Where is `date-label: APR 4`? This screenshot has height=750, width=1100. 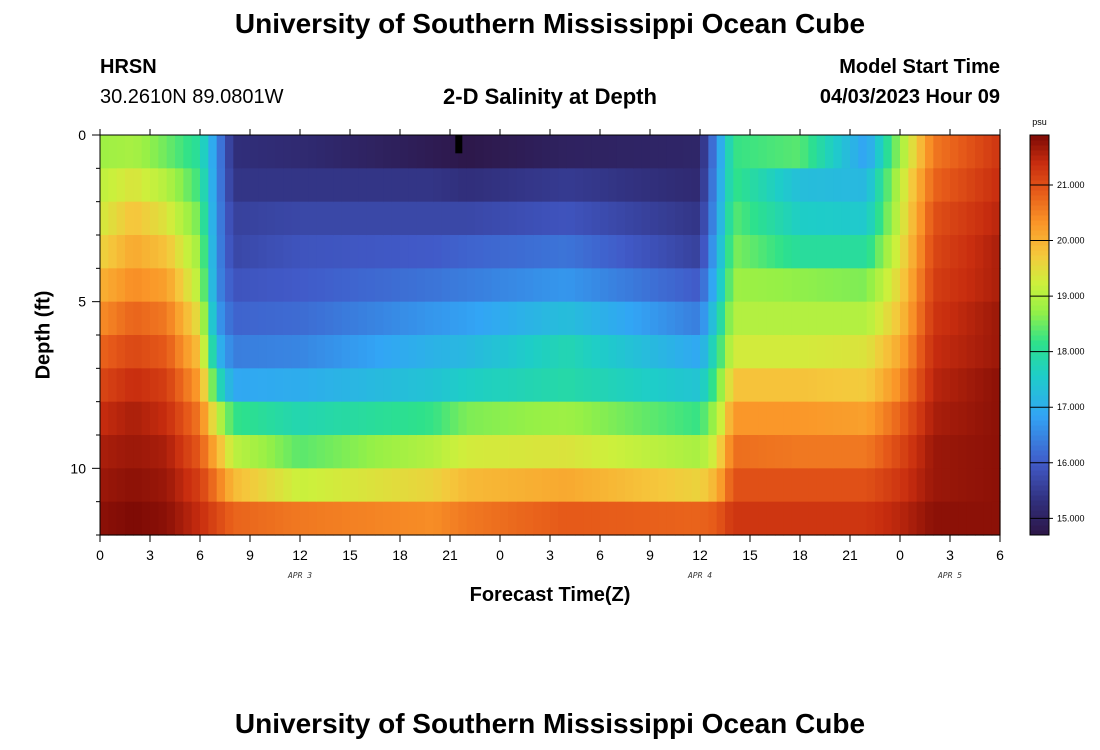 date-label: APR 4 is located at coordinates (699, 575).